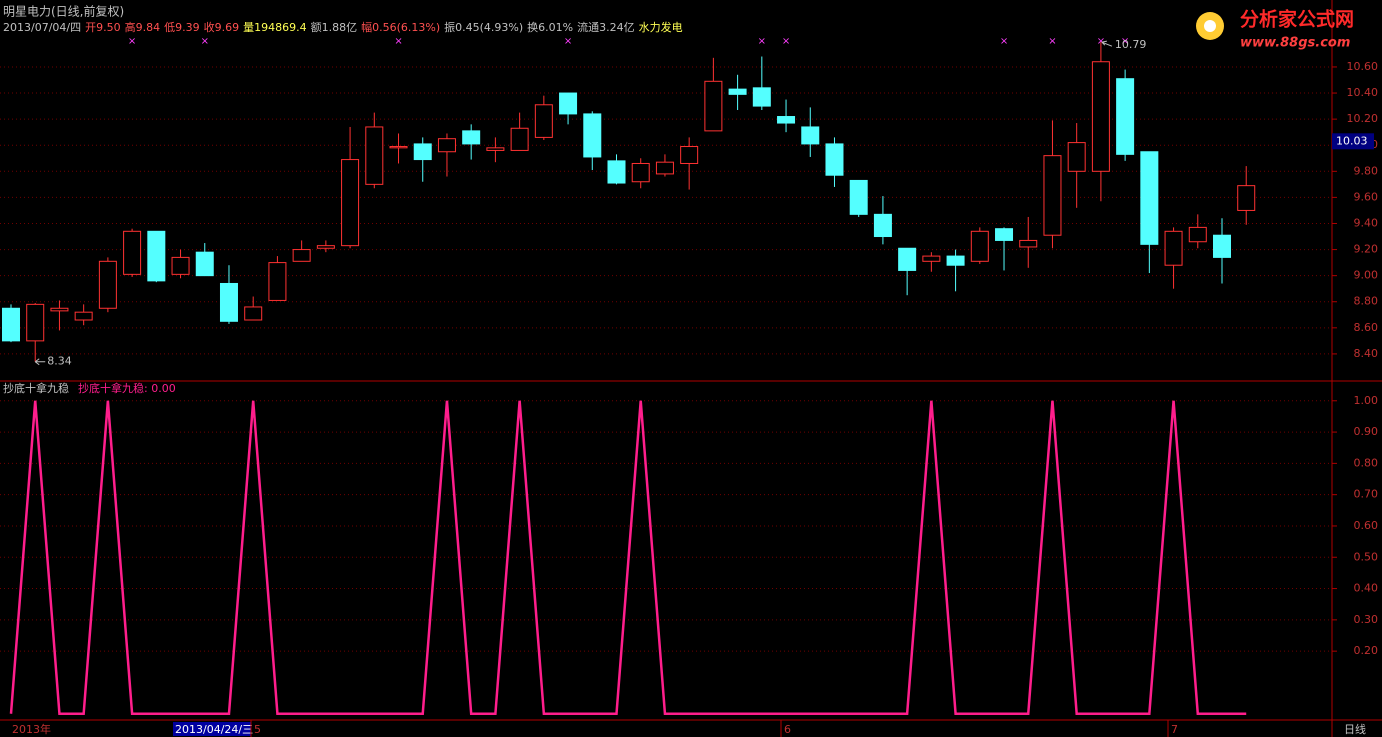  What do you see at coordinates (63, 11) in the screenshot?
I see `stock-title: 明星电力(日线,前复权)` at bounding box center [63, 11].